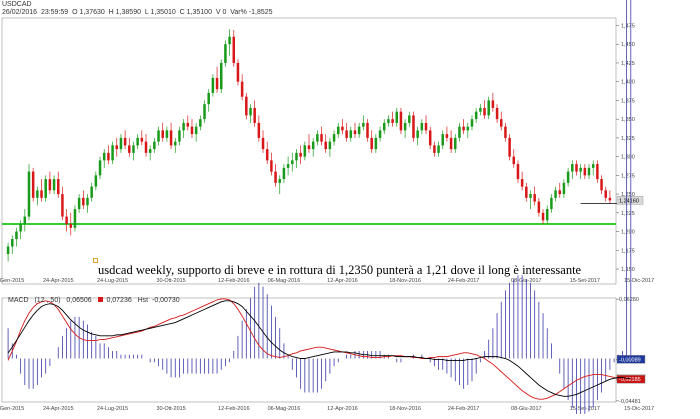 The height and width of the screenshot is (419, 700). I want to click on macd-date-tick-label: 06-Mag-2016, so click(284, 409).